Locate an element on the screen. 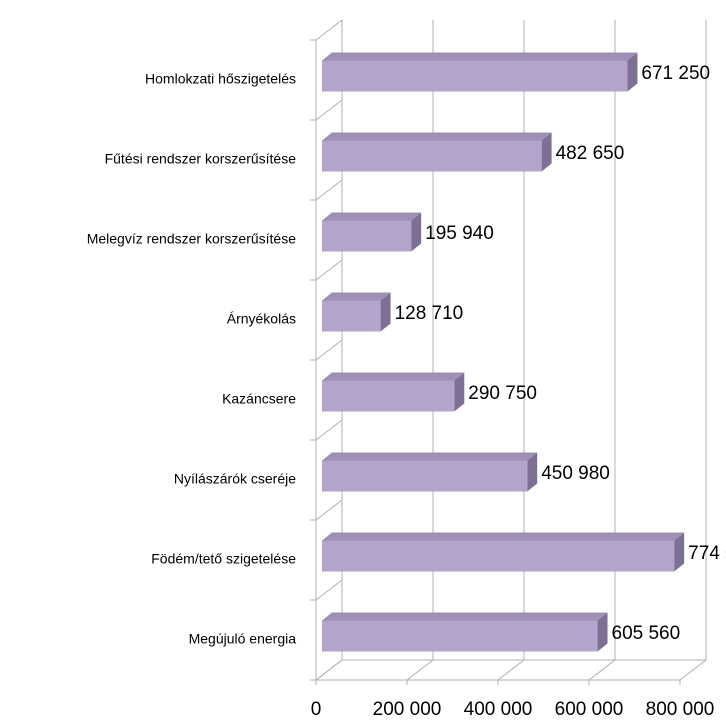  x-tick-label: 400 000 is located at coordinates (498, 709).